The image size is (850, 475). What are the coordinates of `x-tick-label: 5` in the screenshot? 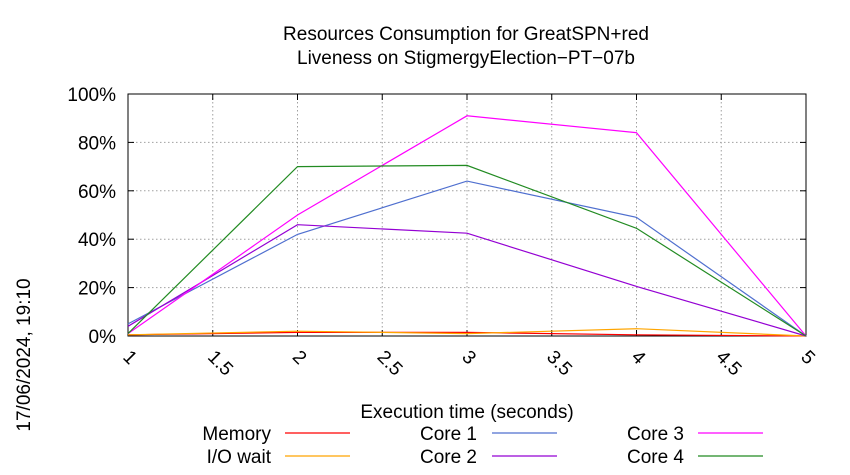 It's located at (807, 358).